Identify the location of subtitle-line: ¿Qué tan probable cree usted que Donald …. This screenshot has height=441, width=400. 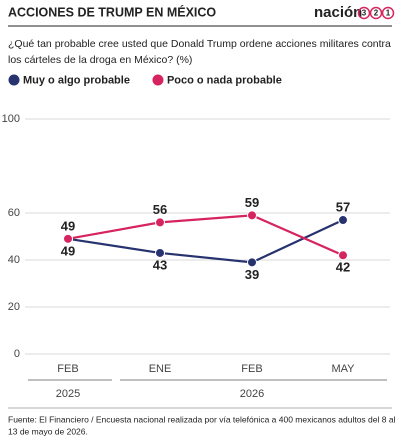
(199, 44).